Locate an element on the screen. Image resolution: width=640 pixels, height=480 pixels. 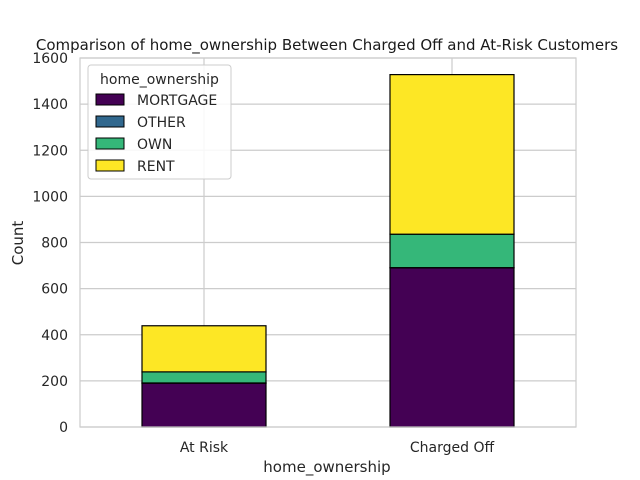
legend-label-mortgage: MORTGAGE is located at coordinates (177, 101).